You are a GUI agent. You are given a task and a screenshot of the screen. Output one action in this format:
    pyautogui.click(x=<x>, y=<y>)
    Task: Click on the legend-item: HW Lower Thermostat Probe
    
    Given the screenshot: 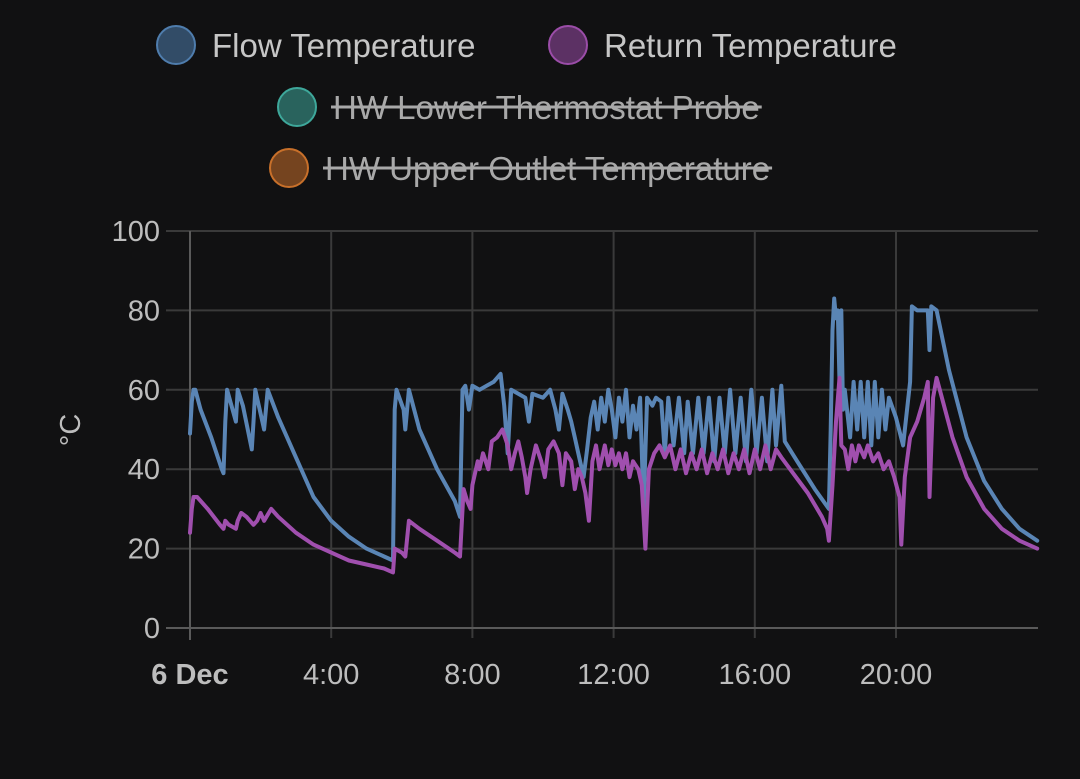 What is the action you would take?
    pyautogui.click(x=519, y=107)
    